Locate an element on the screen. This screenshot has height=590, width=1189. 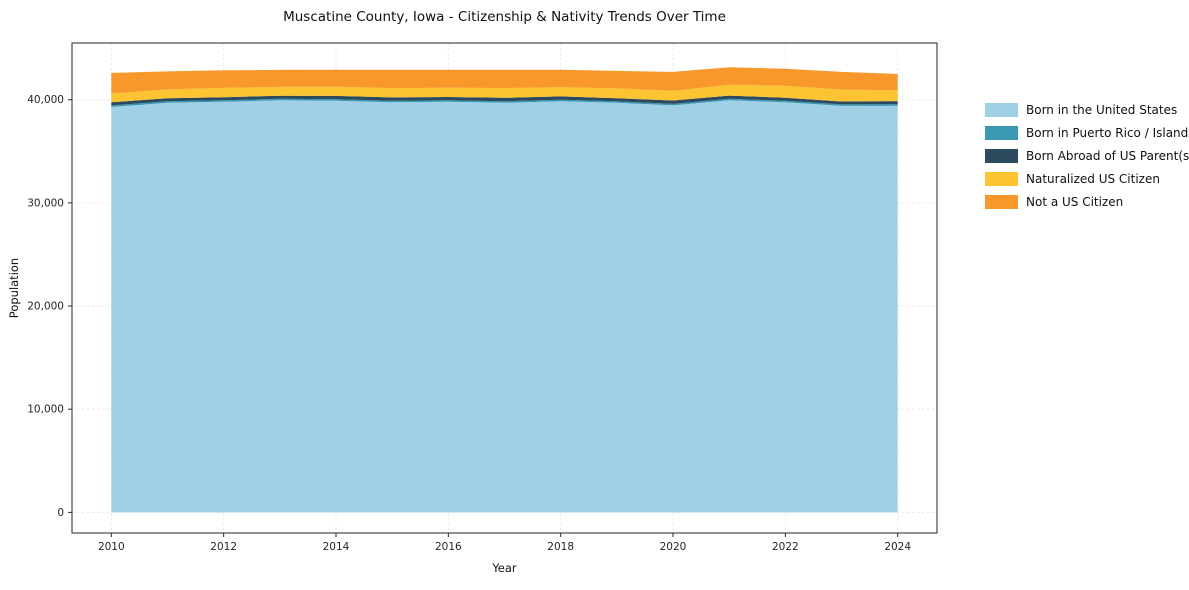
legend-label: Born in the United States is located at coordinates (1102, 110).